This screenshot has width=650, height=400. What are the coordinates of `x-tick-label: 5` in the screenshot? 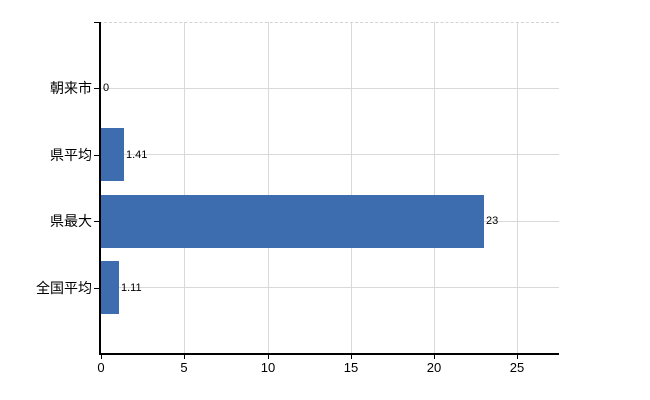 It's located at (184, 367).